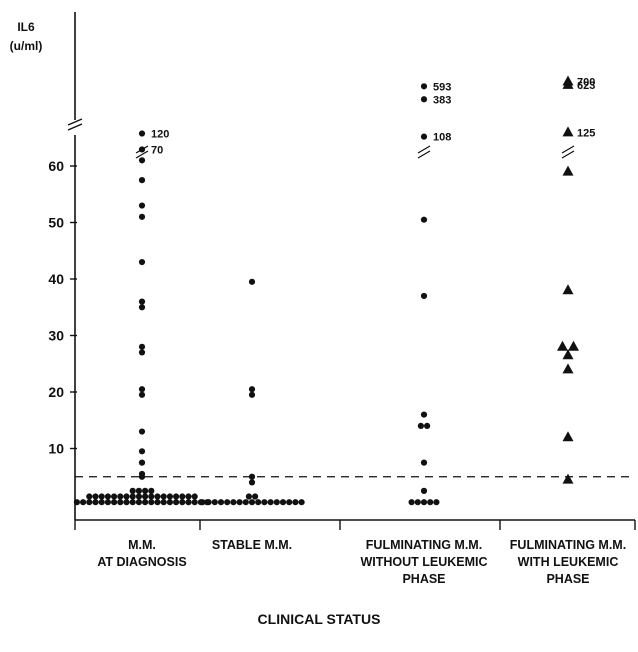  What do you see at coordinates (62, 307) in the screenshot?
I see `y-axis-ticks: 10 20 30 40 50 60` at bounding box center [62, 307].